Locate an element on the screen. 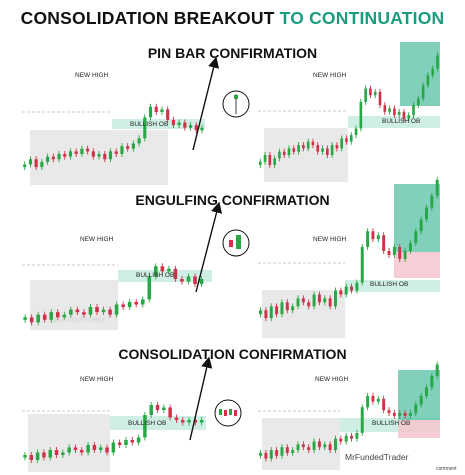 The width and height of the screenshot is (465, 475). bullish-ob-zone is located at coordinates (394, 122).